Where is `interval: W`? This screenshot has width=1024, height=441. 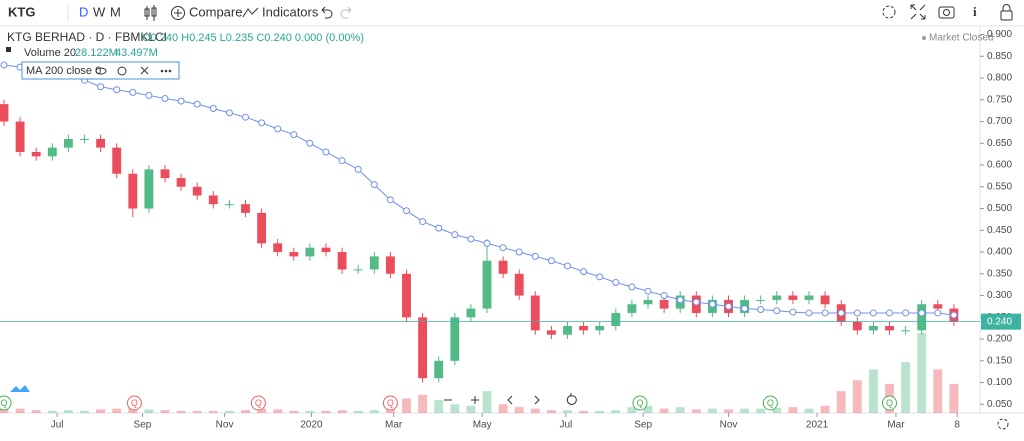
interval: W is located at coordinates (99, 11).